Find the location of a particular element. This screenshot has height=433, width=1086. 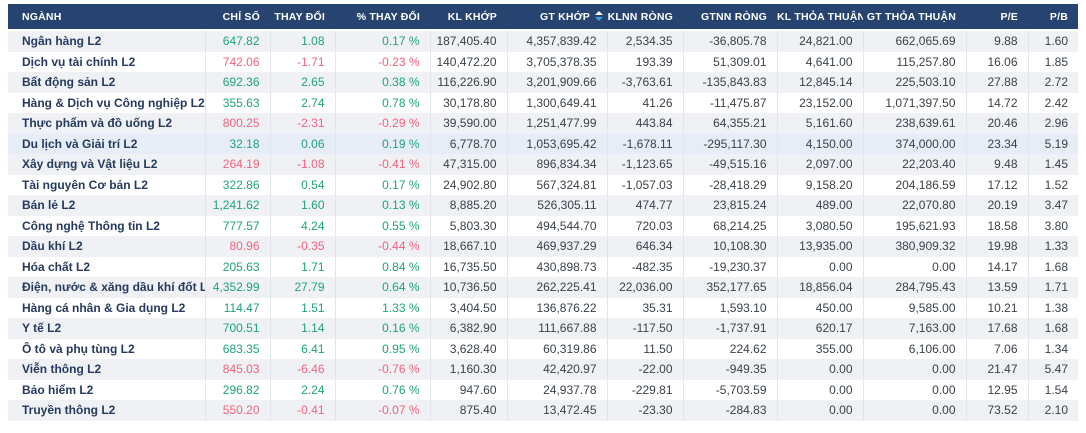

cell-kl_thoa_thuan: 2,097.00 is located at coordinates (820, 164).